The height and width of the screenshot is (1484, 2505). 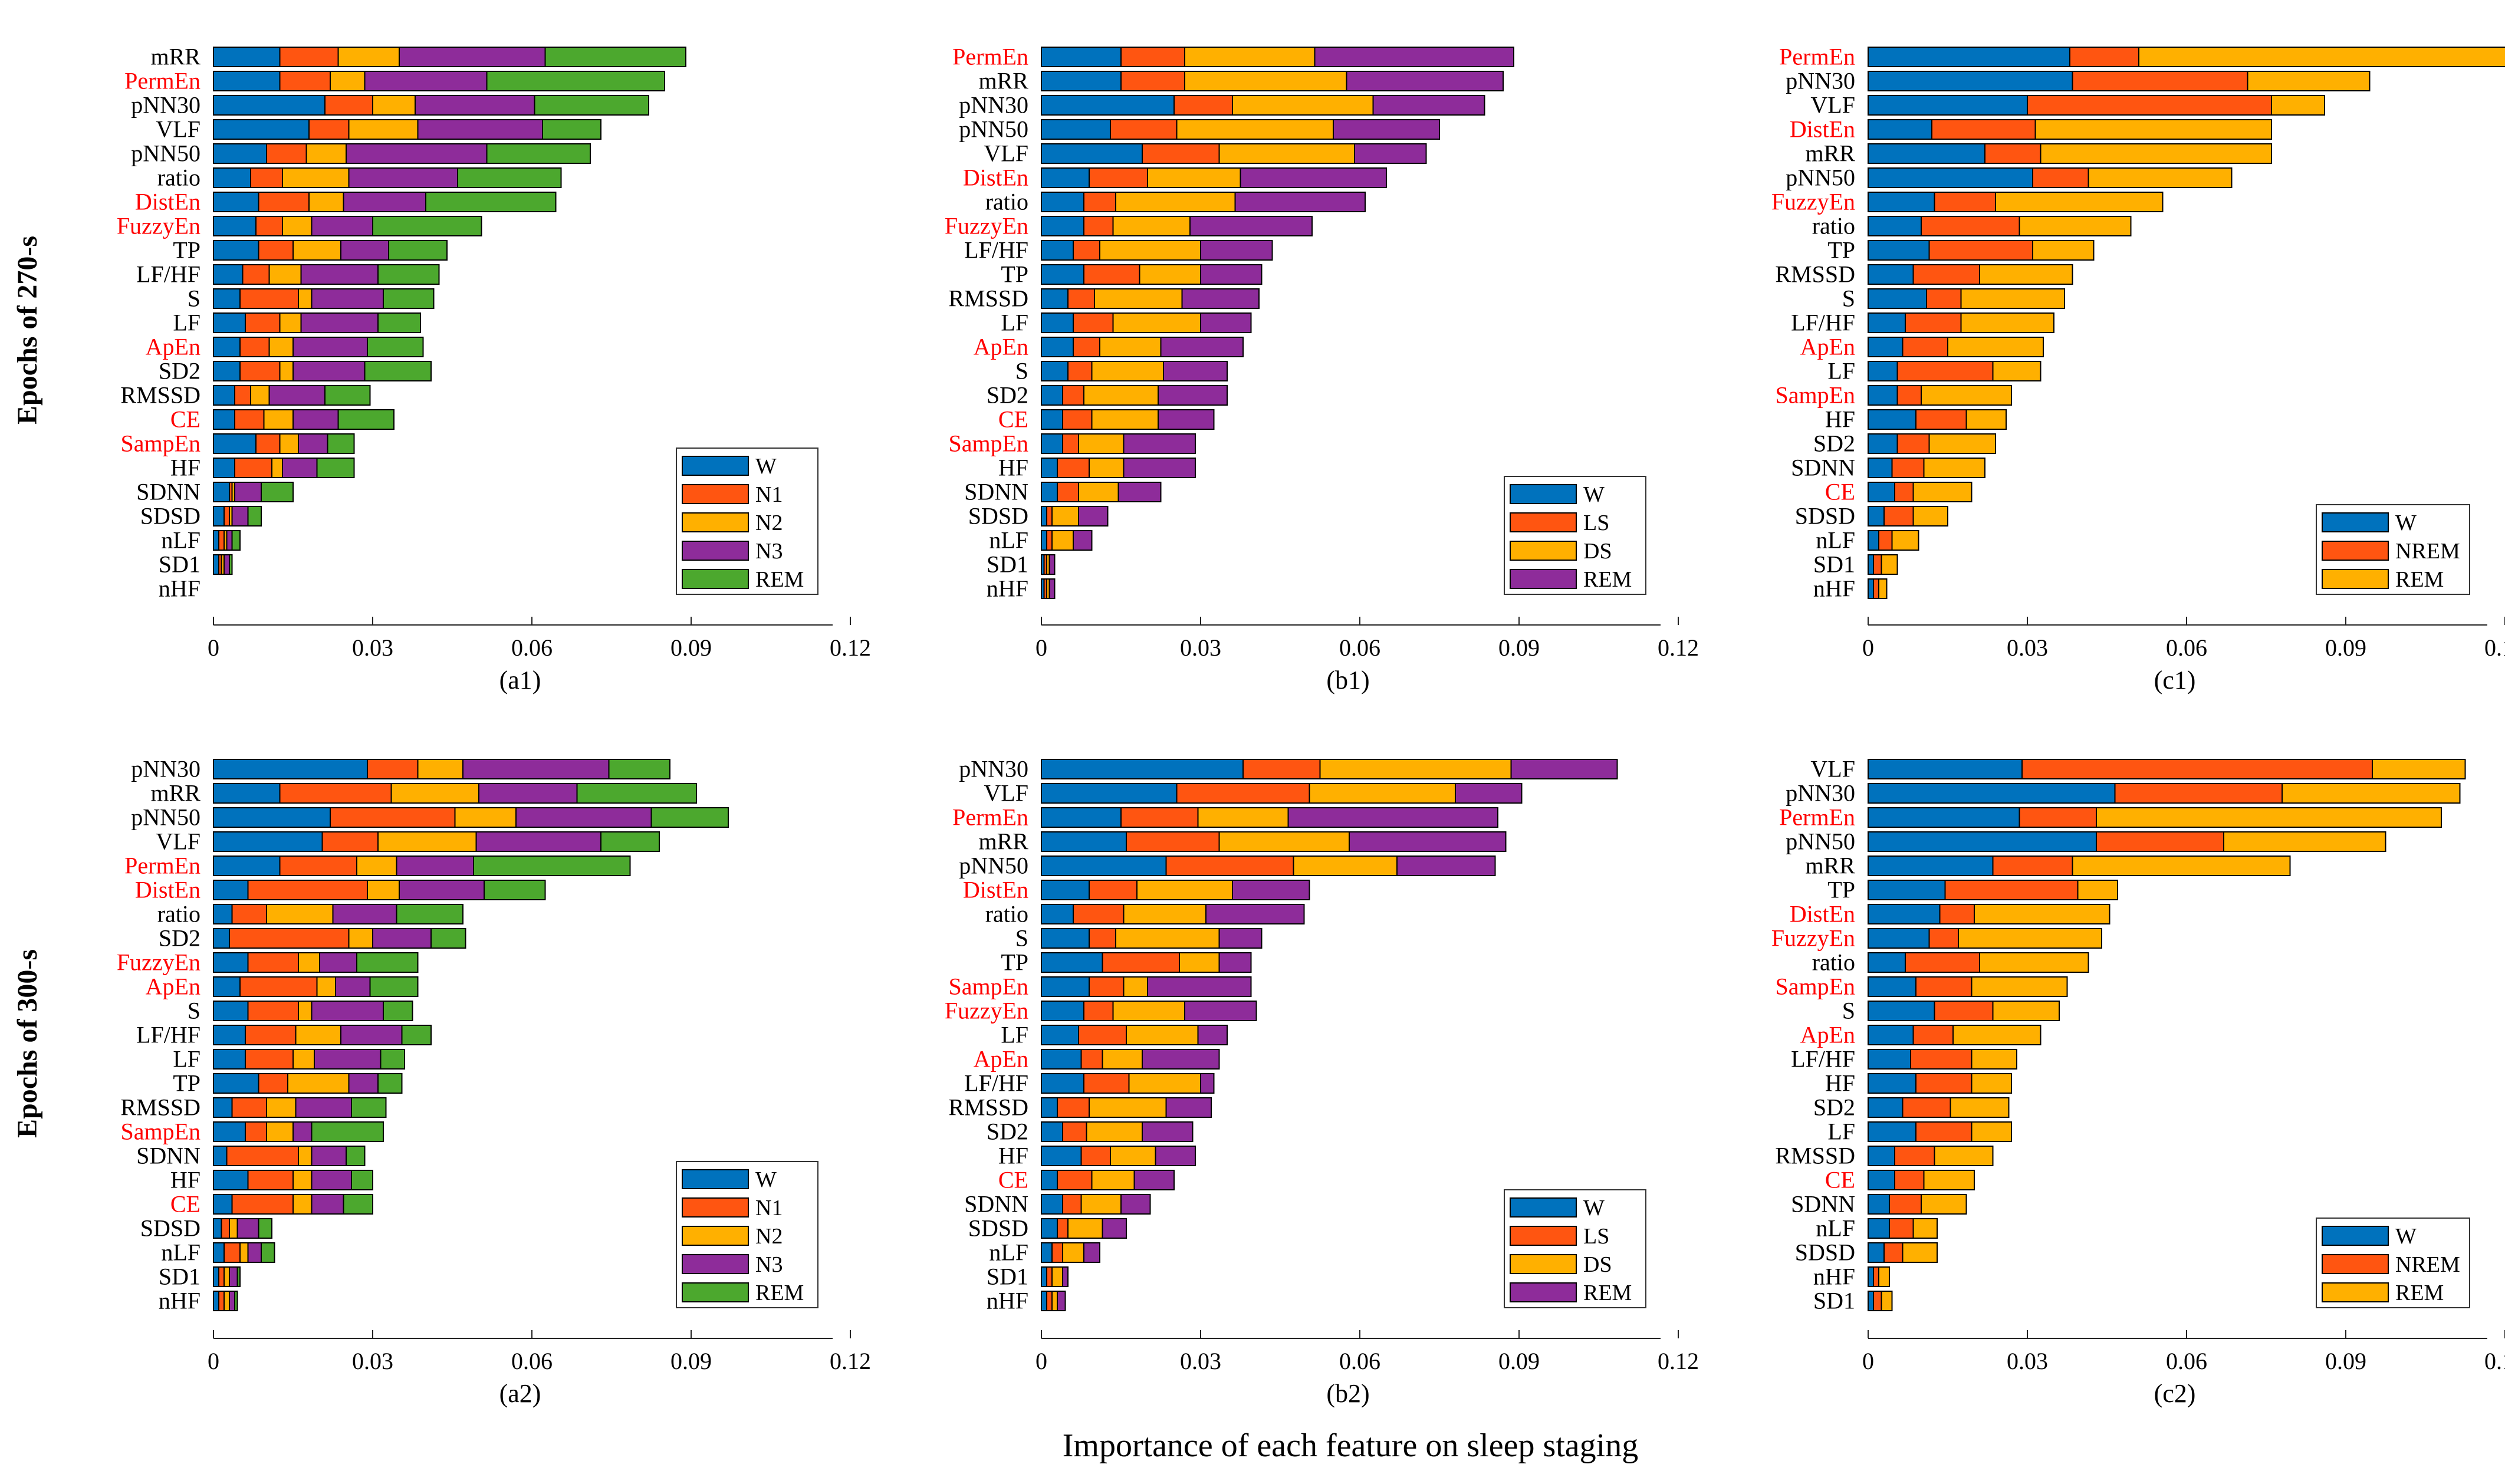 I want to click on bar-a2-8-rem, so click(x=388, y=962).